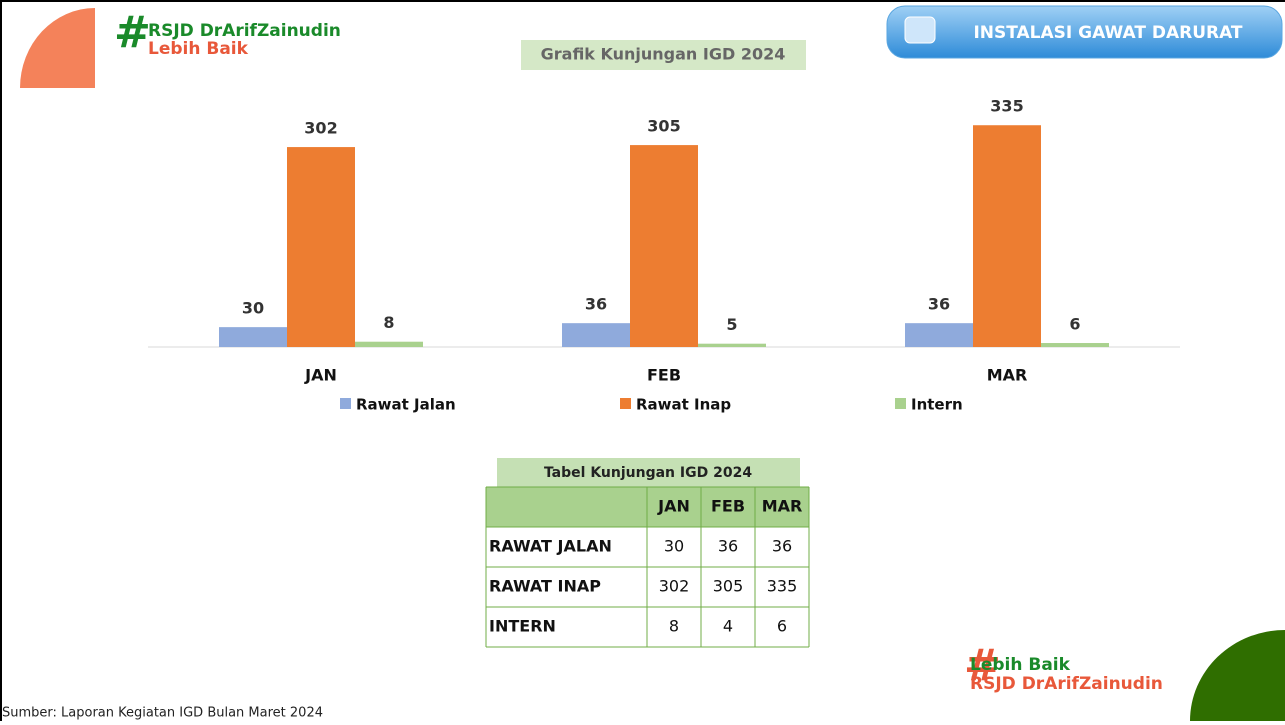 The height and width of the screenshot is (725, 1285). I want to click on data-label: 305, so click(663, 126).